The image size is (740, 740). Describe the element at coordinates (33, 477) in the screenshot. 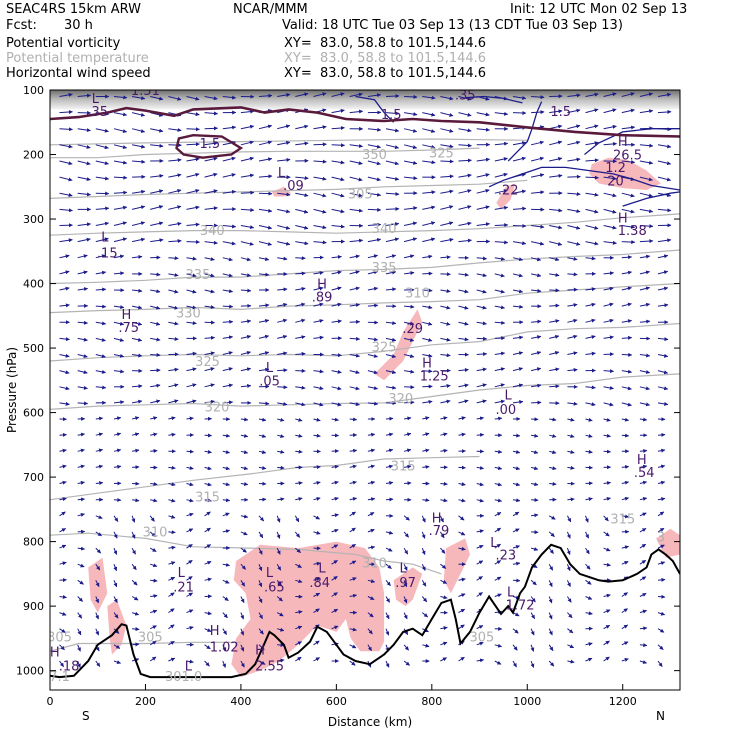

I see `y-tick-label-700: 700` at that location.